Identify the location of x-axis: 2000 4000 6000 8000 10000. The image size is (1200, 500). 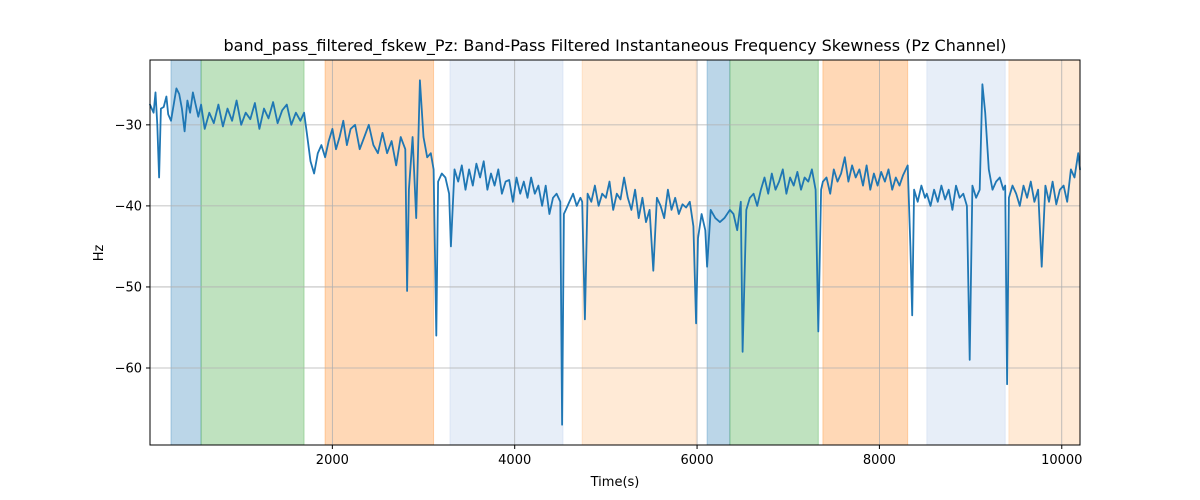
(699, 456).